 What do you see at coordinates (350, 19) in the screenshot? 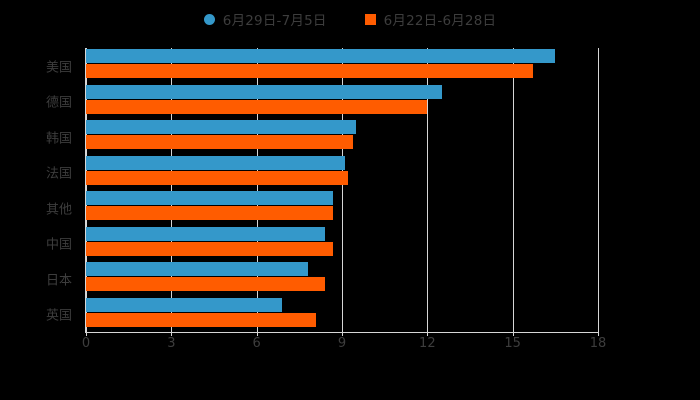
I see `chart-legend: 6月29日-7月5日 6月22日-6月28日` at bounding box center [350, 19].